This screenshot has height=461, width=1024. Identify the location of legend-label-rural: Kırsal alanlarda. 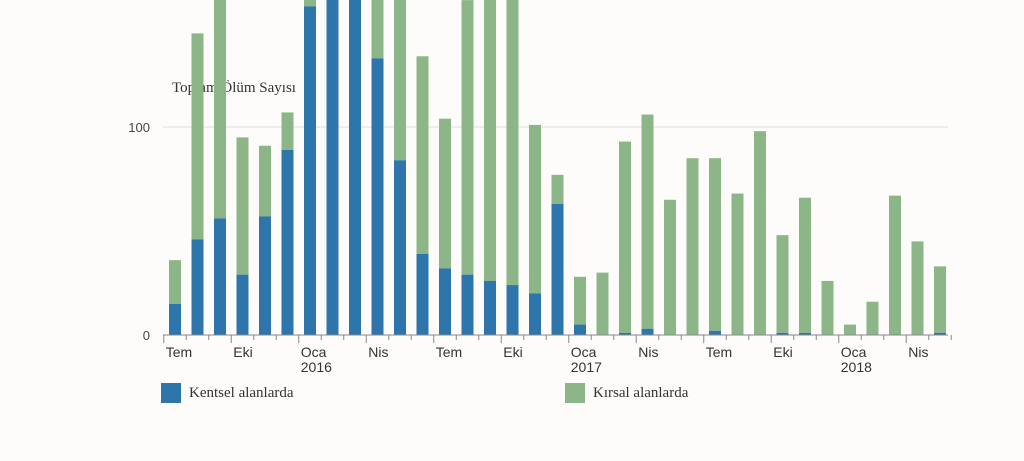
(641, 392).